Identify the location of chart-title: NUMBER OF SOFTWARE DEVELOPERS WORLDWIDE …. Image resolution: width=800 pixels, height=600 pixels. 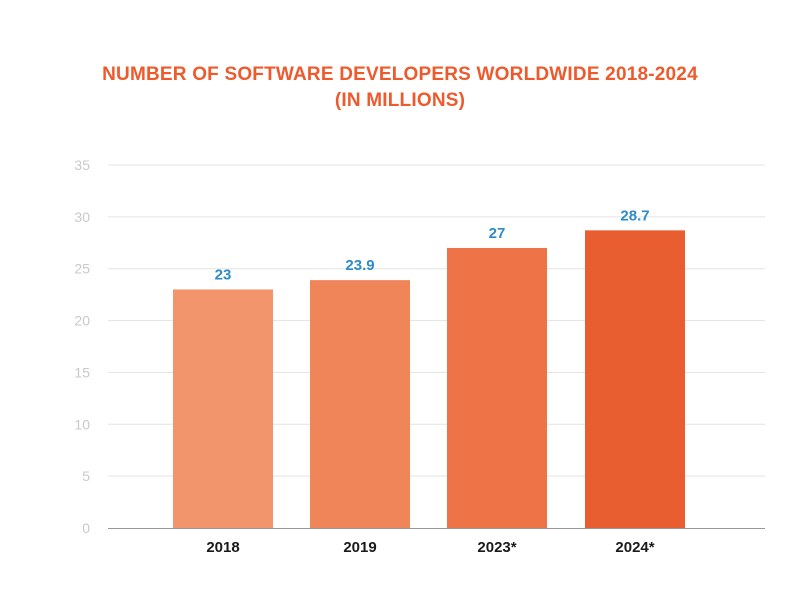
(400, 74).